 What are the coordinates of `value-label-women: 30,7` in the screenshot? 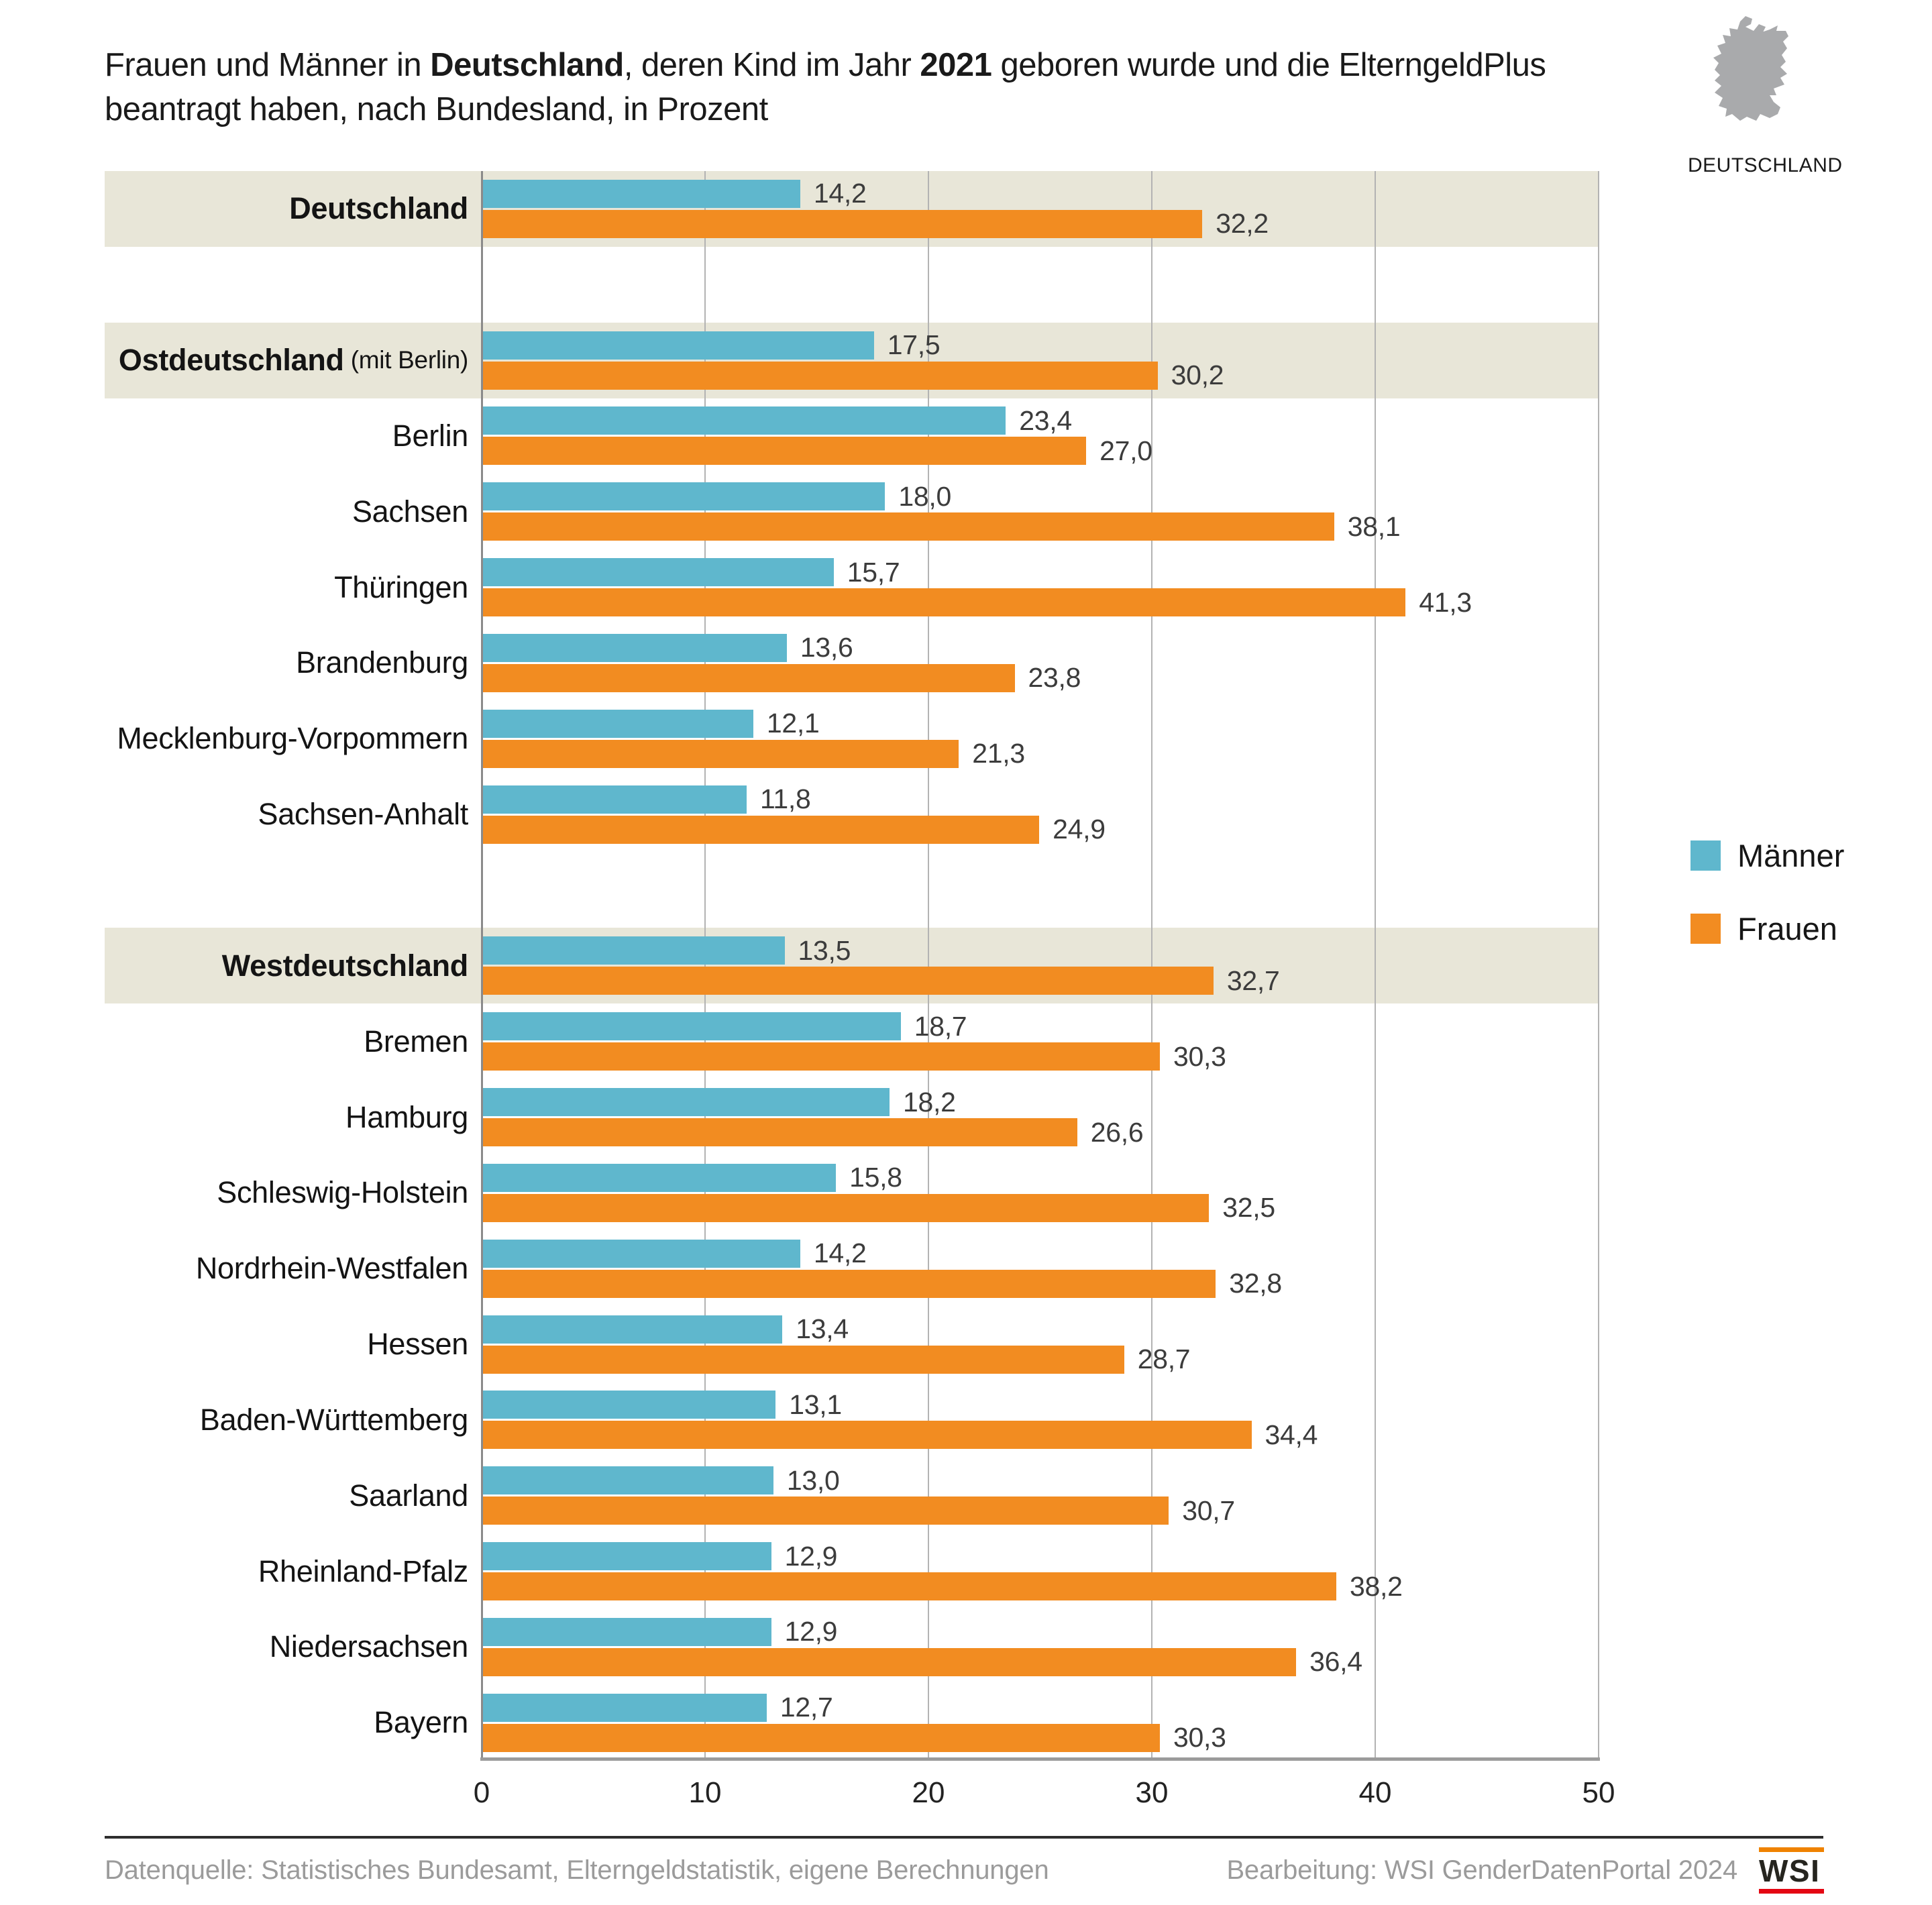 It's located at (1208, 1510).